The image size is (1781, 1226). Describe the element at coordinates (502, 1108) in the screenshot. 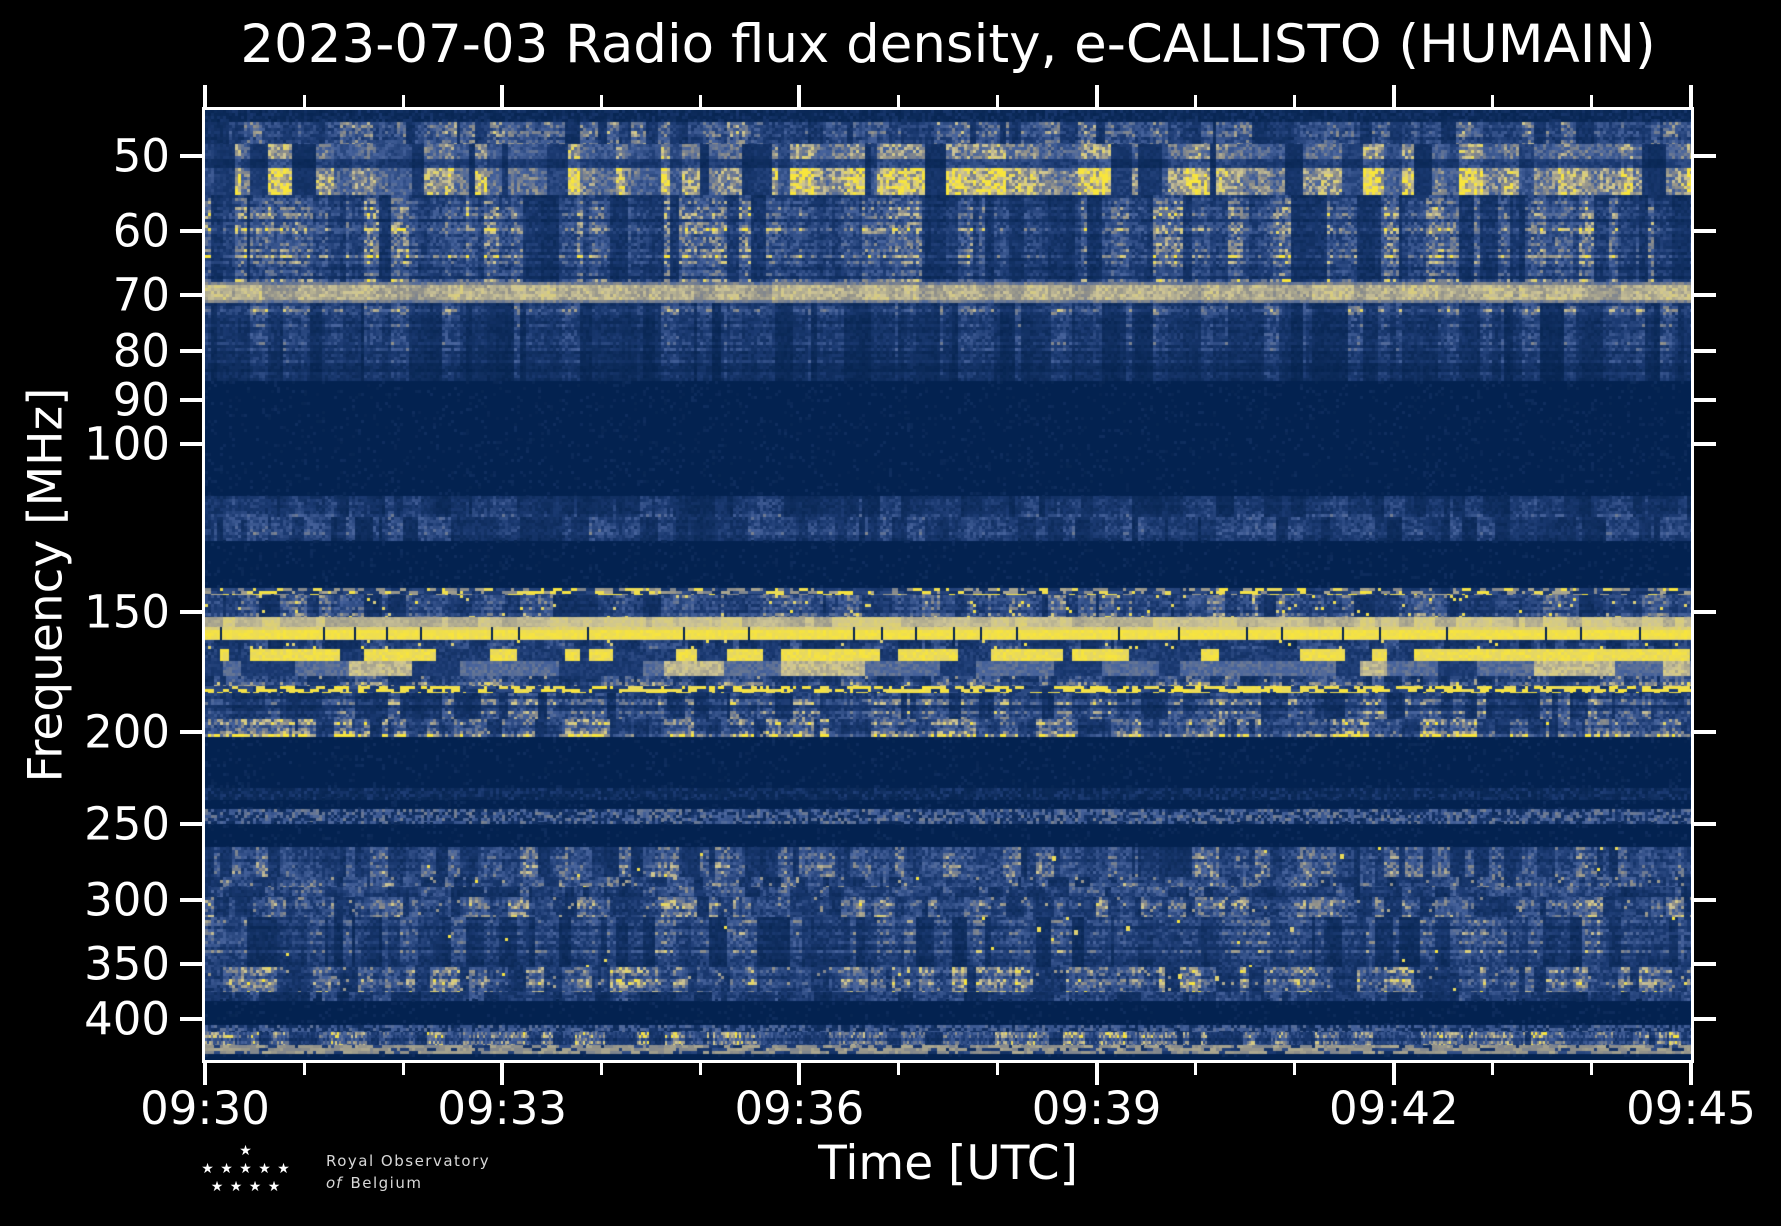

I see `x-tick-label: 09:33` at that location.